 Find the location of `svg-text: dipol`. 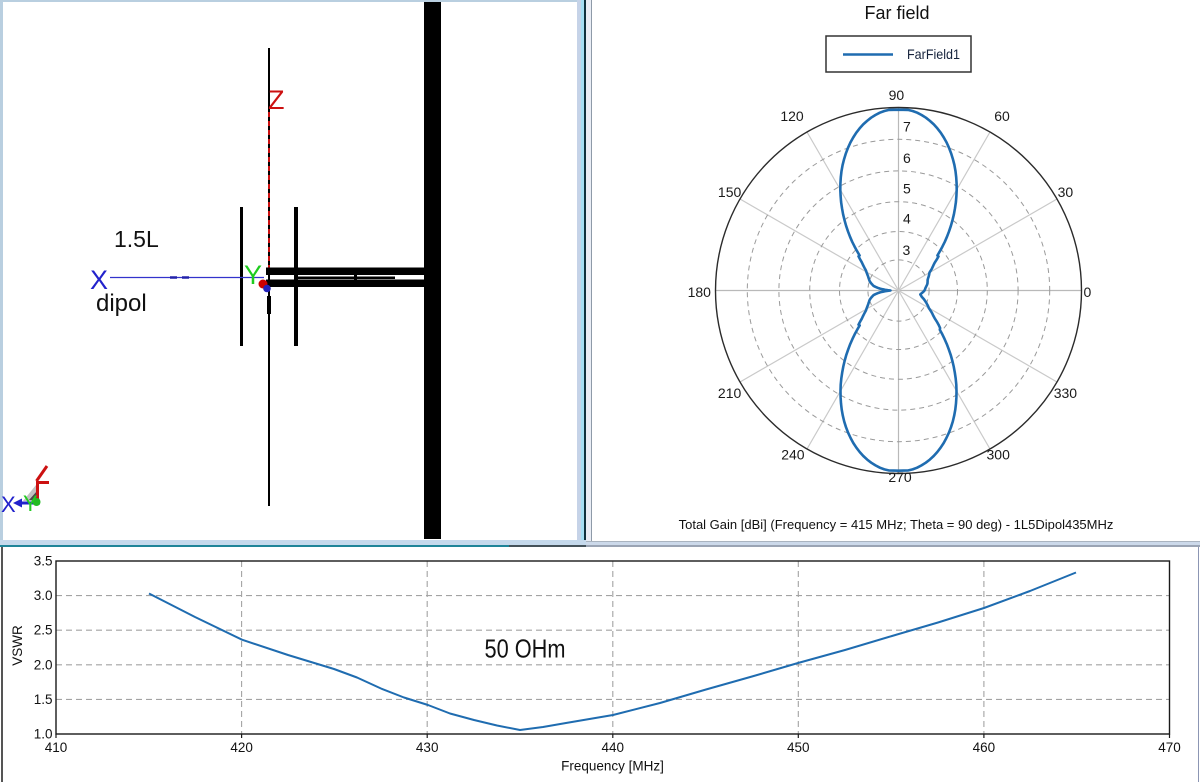

svg-text: dipol is located at coordinates (121, 303).